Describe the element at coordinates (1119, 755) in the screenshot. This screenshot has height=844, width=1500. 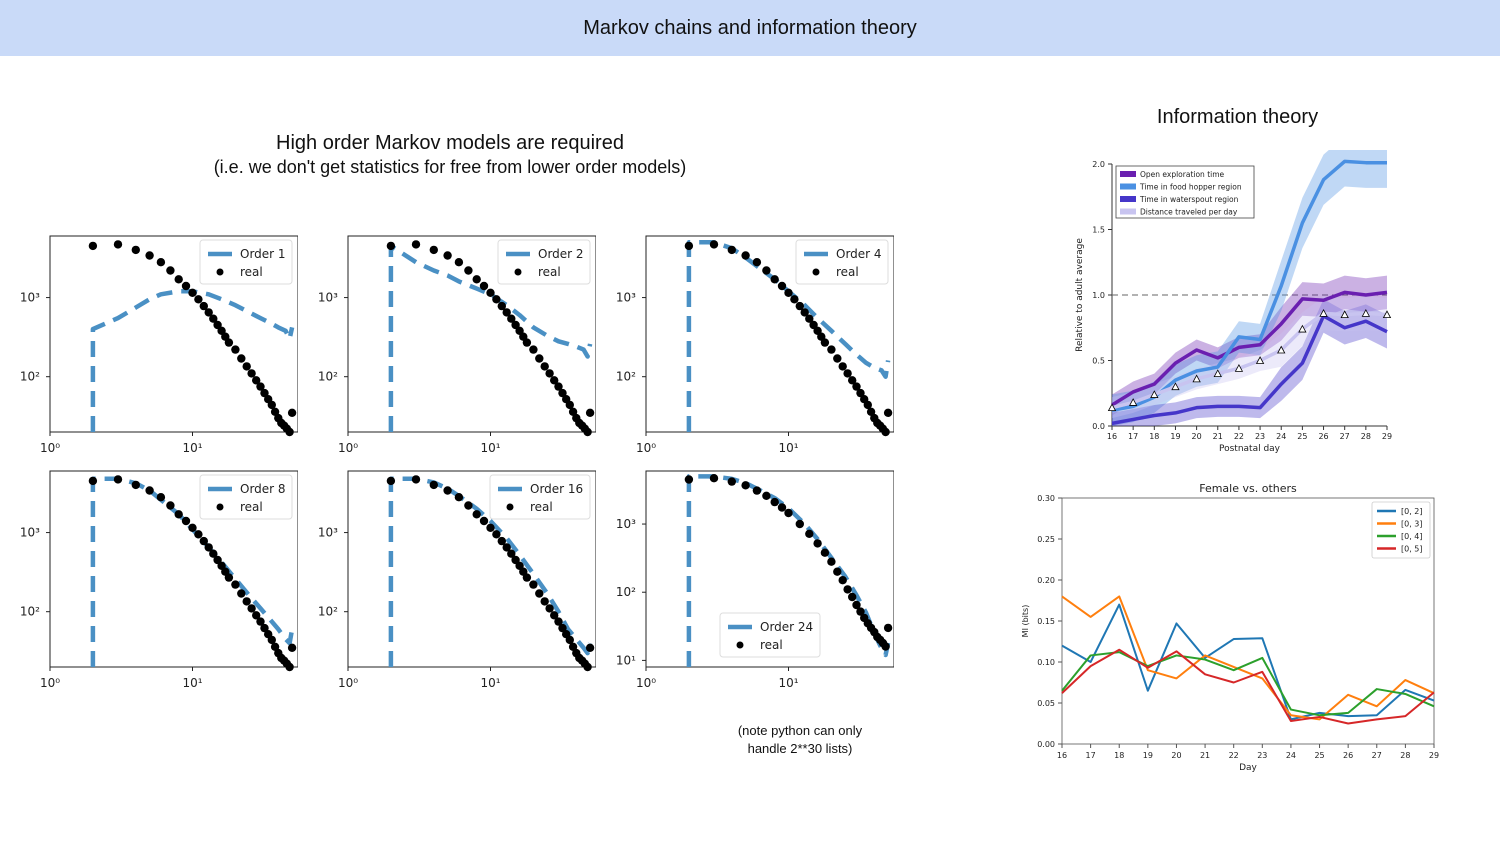
I see `x-tick-label: 18` at that location.